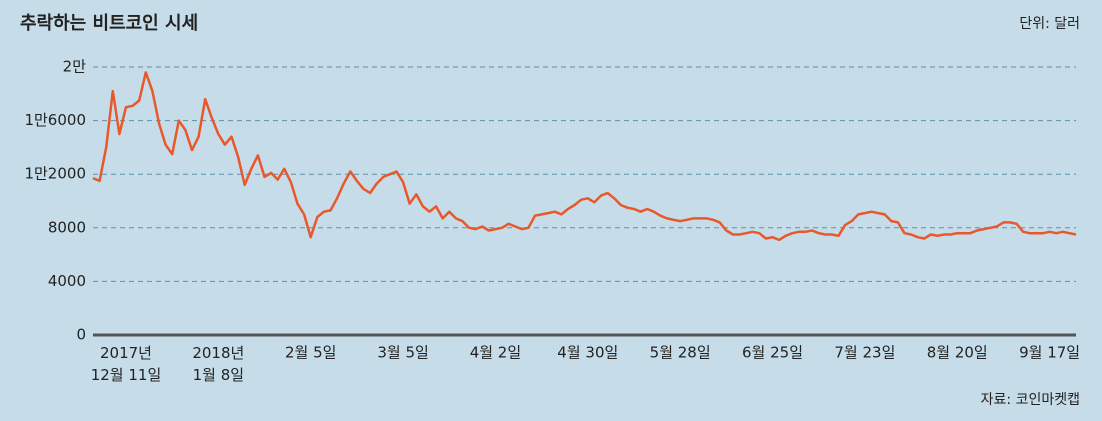 This screenshot has width=1102, height=421. What do you see at coordinates (218, 364) in the screenshot?
I see `x-tick-label: 2018년 1월 8일` at bounding box center [218, 364].